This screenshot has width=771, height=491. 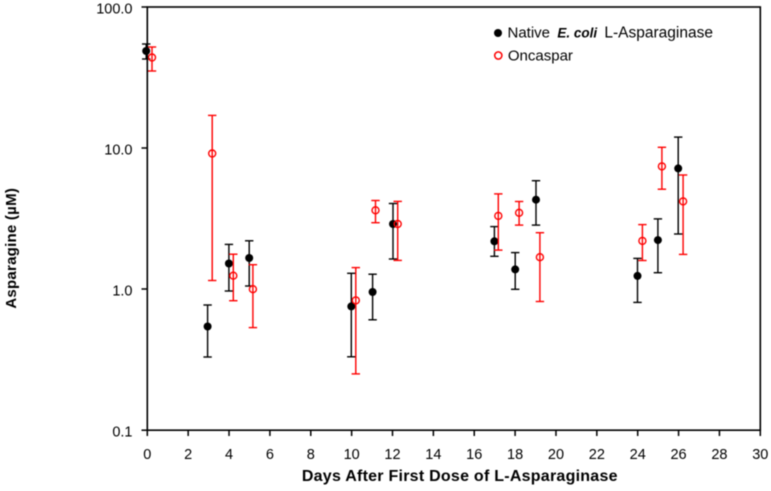 What do you see at coordinates (597, 455) in the screenshot?
I see `svg-text: 22` at bounding box center [597, 455].